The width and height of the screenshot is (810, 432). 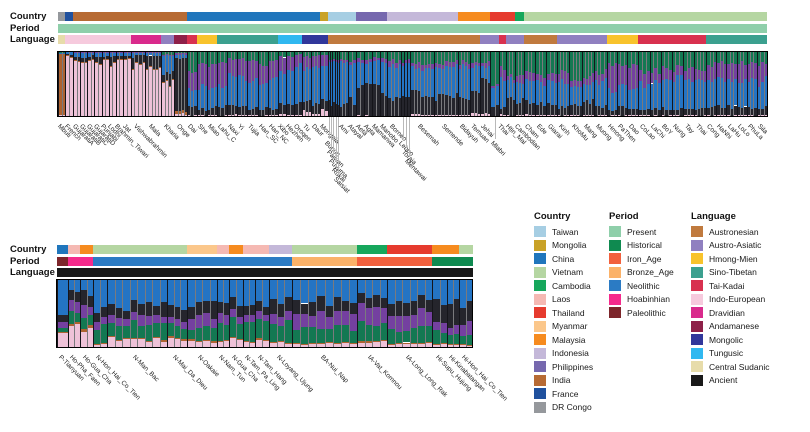 I want to click on ancestry-component-brown, so click(x=289, y=343).